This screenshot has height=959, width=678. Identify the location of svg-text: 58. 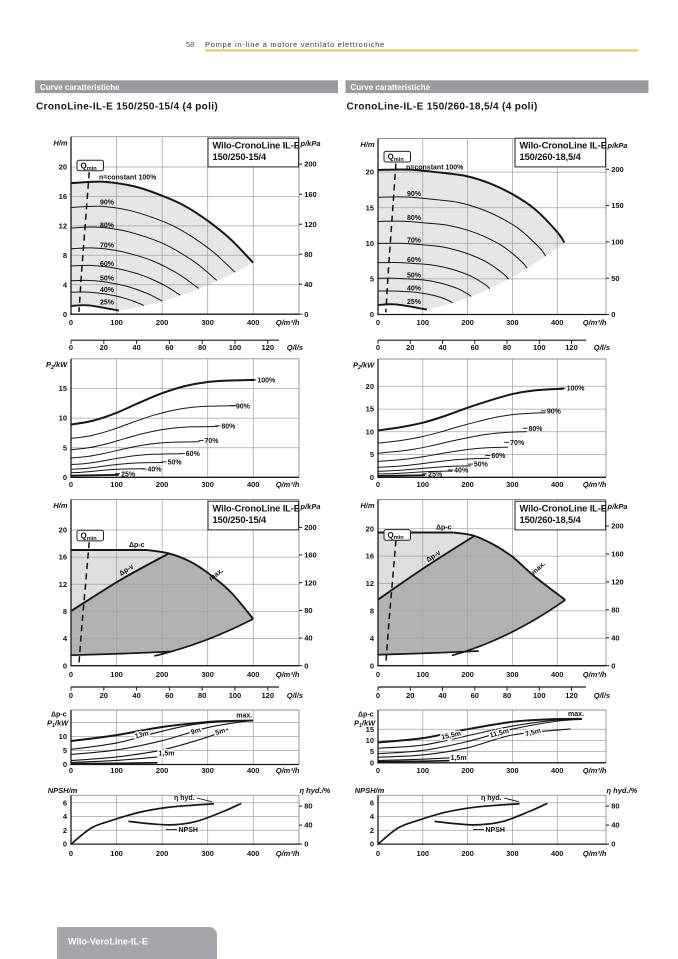
(190, 44).